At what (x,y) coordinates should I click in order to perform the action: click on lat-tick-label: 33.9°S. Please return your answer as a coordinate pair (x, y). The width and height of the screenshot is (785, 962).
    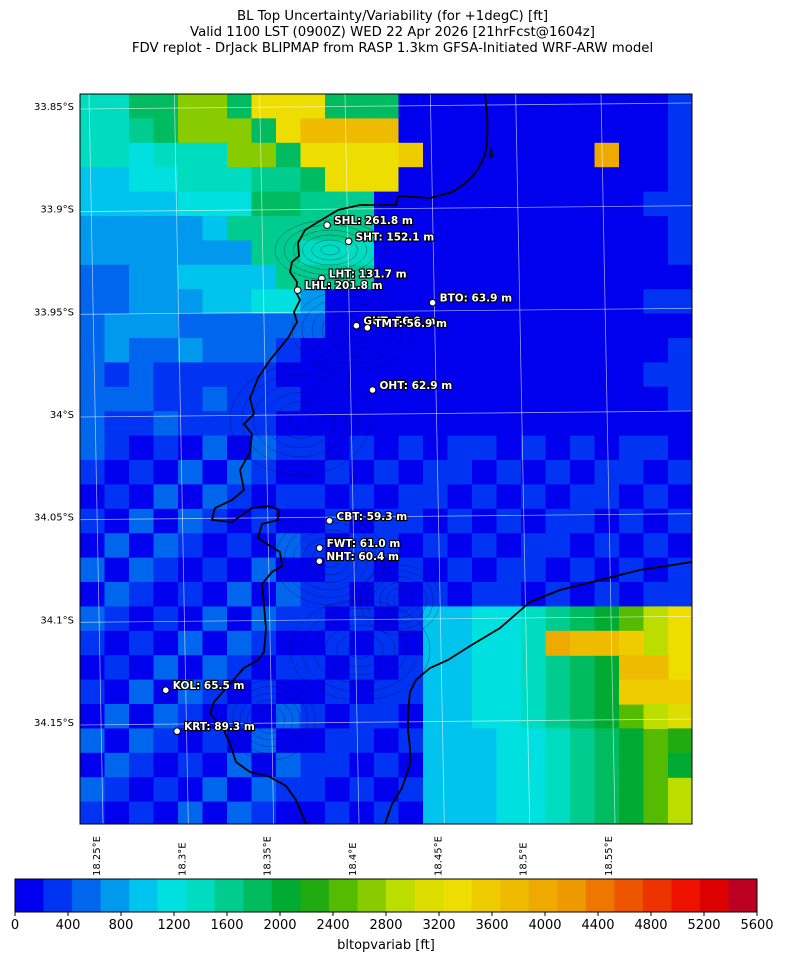
    Looking at the image, I should click on (57, 210).